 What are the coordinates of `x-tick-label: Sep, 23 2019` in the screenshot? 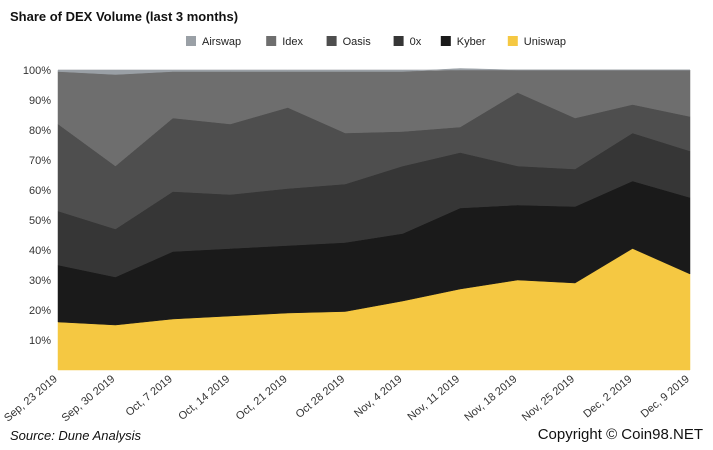 It's located at (31, 398).